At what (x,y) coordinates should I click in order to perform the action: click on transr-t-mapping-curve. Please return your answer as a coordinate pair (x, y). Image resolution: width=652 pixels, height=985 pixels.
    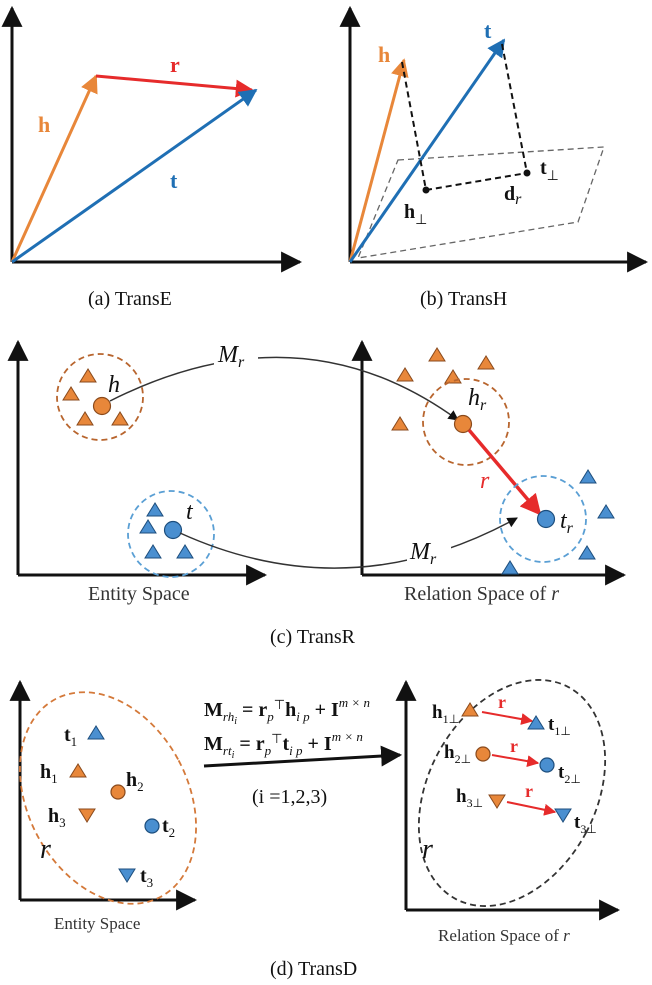
    Looking at the image, I should click on (348, 543).